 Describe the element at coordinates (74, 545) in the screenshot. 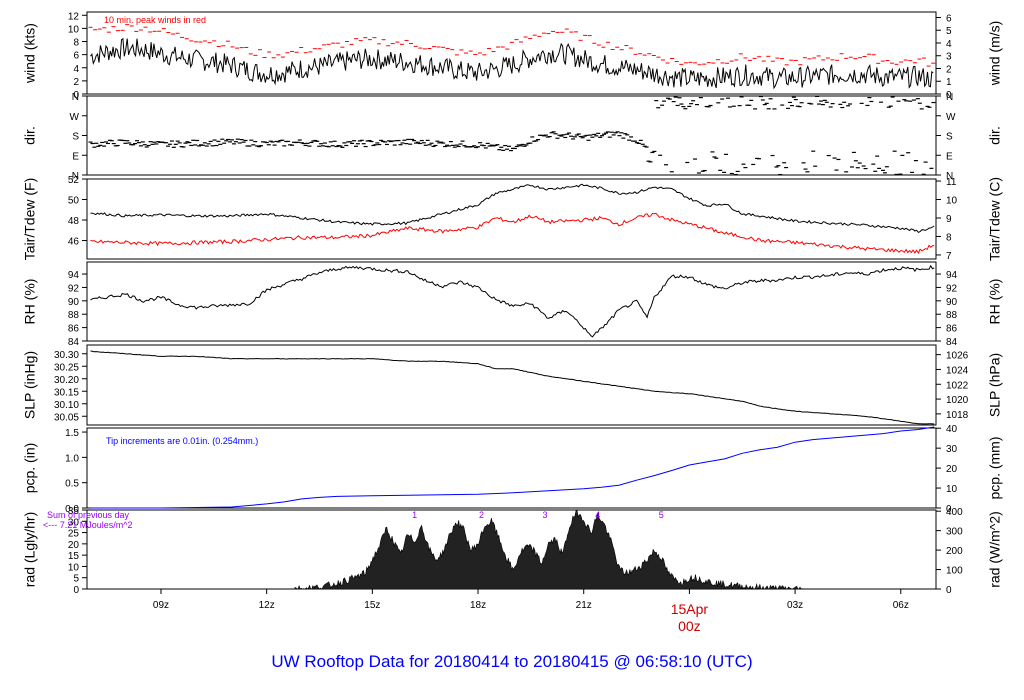

I see `y-tick-label: 20` at that location.